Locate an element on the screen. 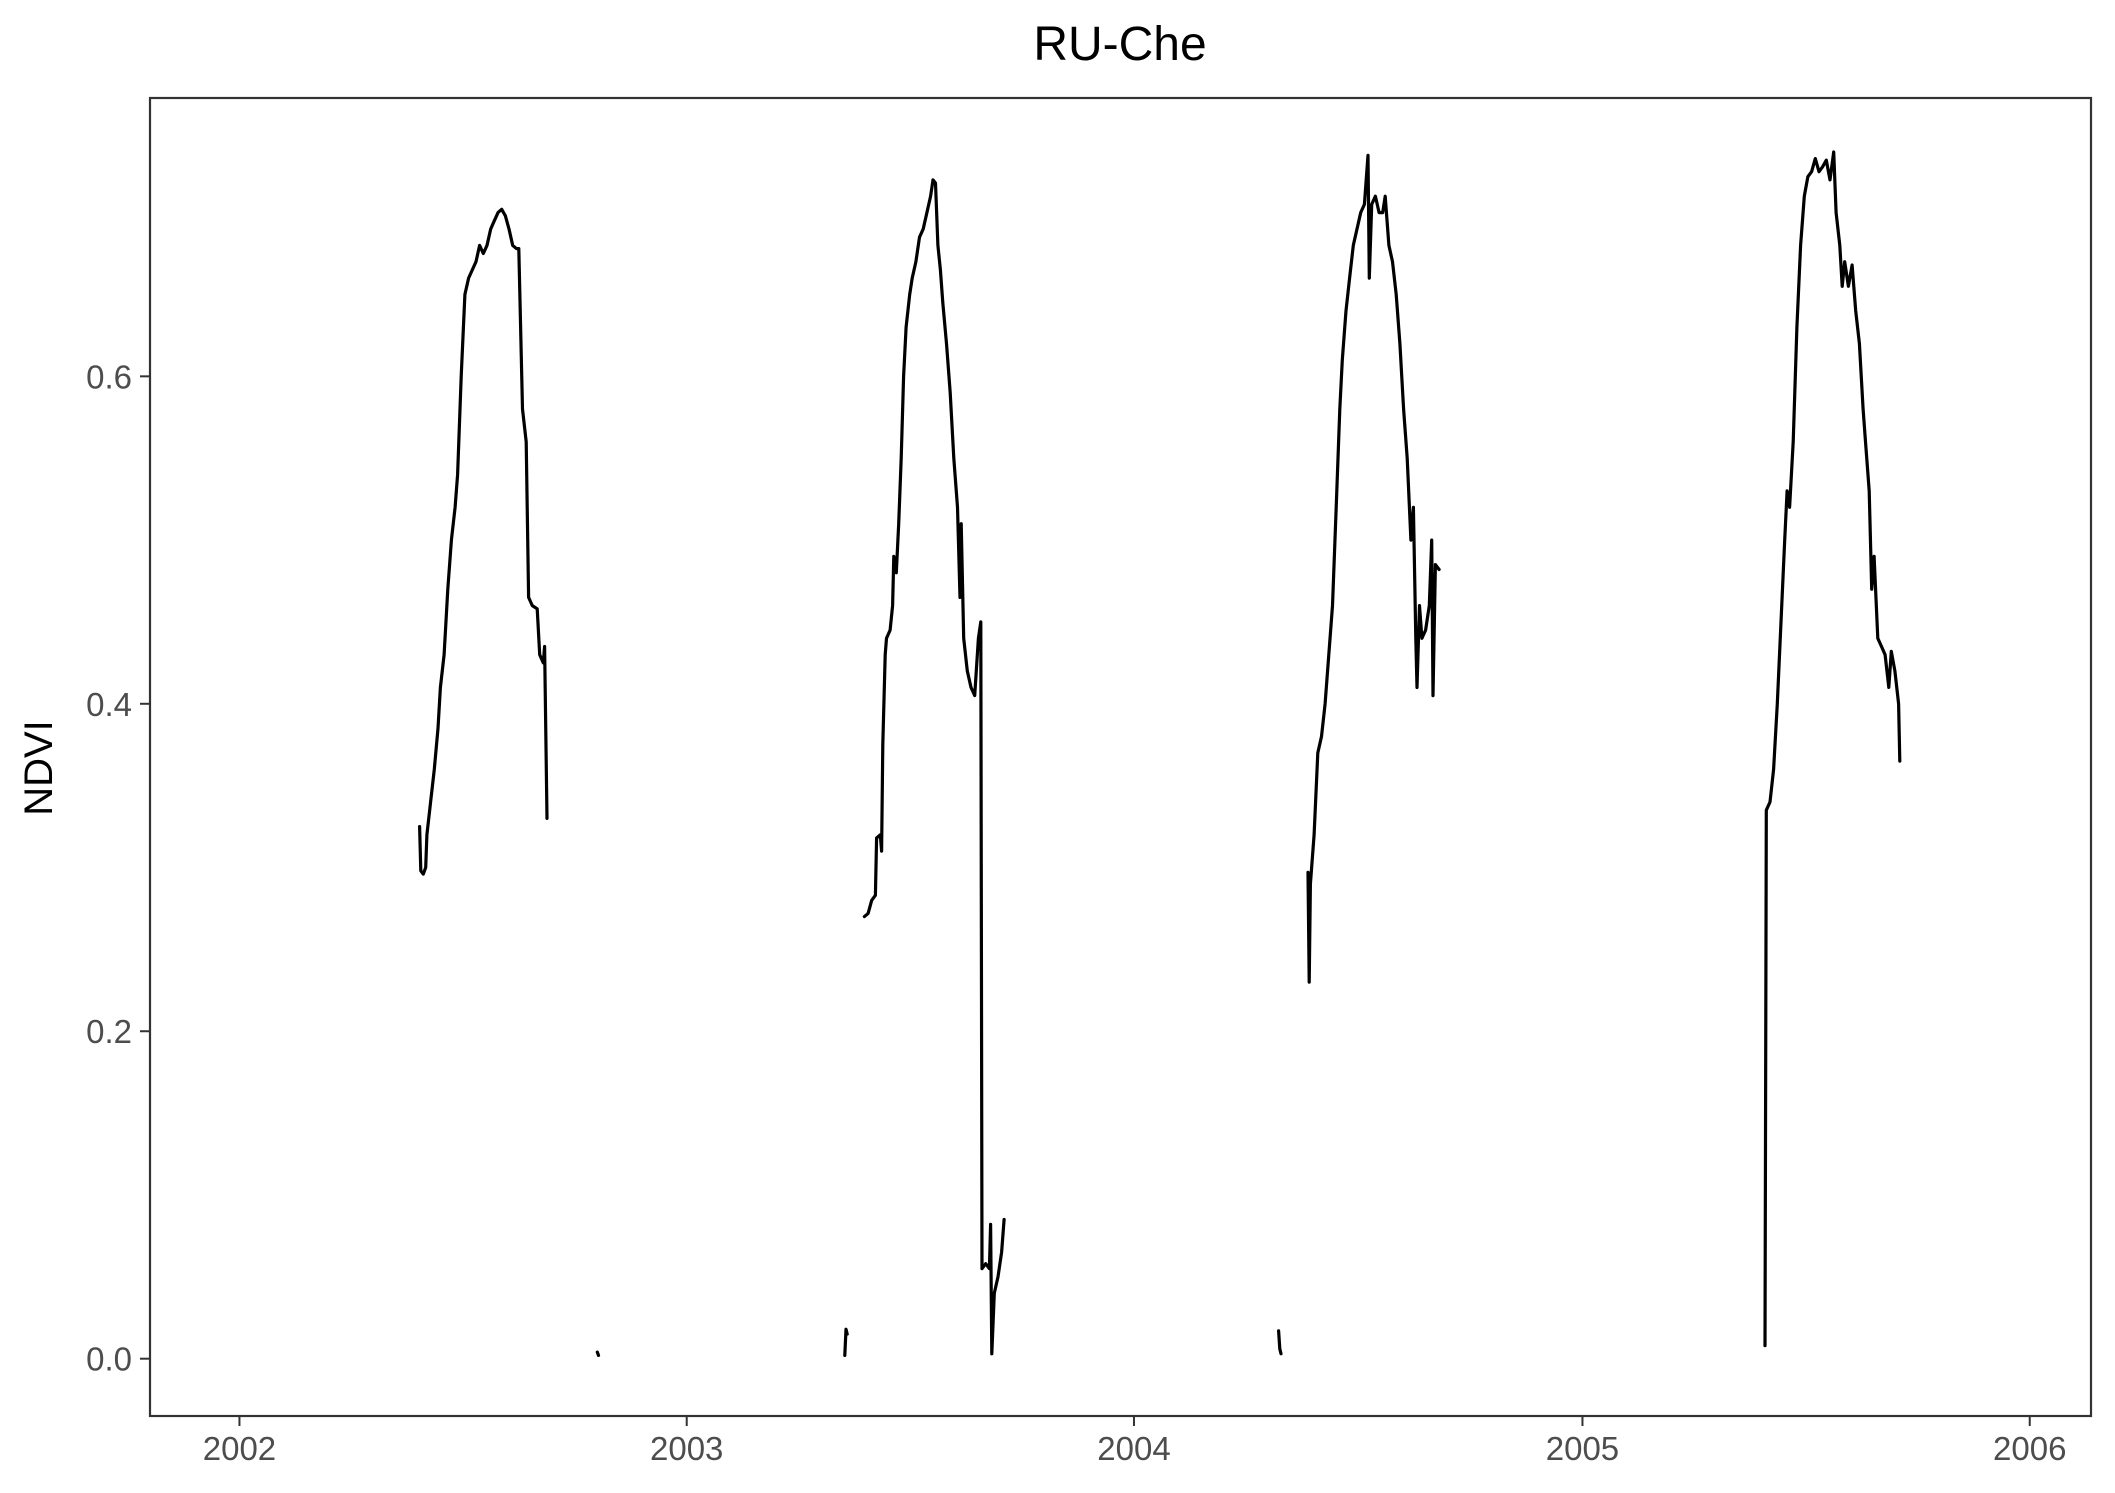  x-tick-label: 2002 is located at coordinates (239, 1448).